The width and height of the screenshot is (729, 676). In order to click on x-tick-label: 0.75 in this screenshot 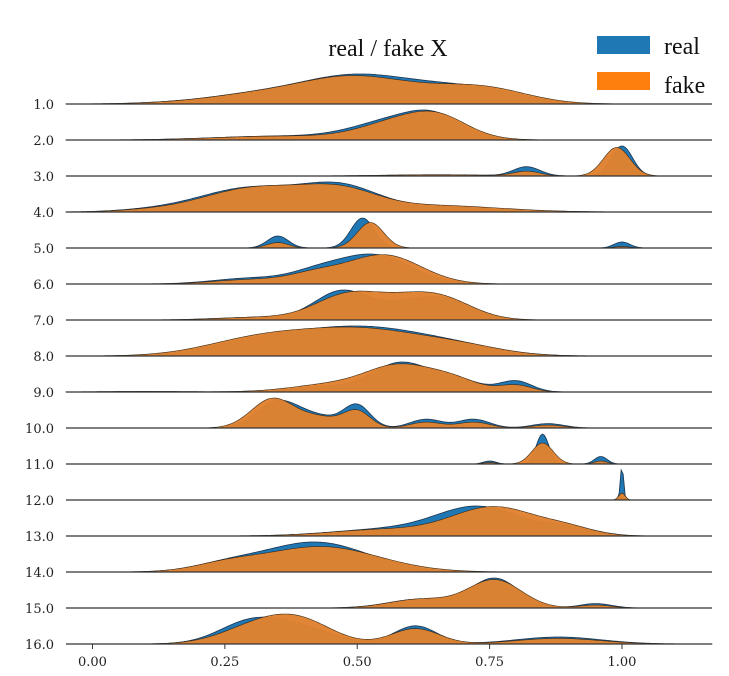, I will do `click(489, 662)`.